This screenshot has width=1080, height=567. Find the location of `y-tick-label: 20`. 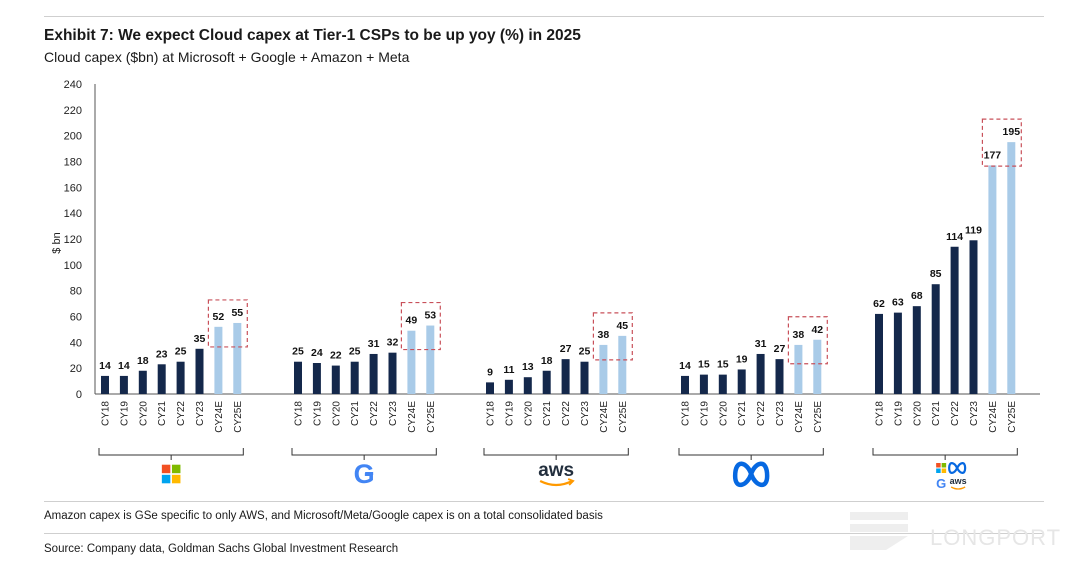

y-tick-label: 20 is located at coordinates (76, 369).